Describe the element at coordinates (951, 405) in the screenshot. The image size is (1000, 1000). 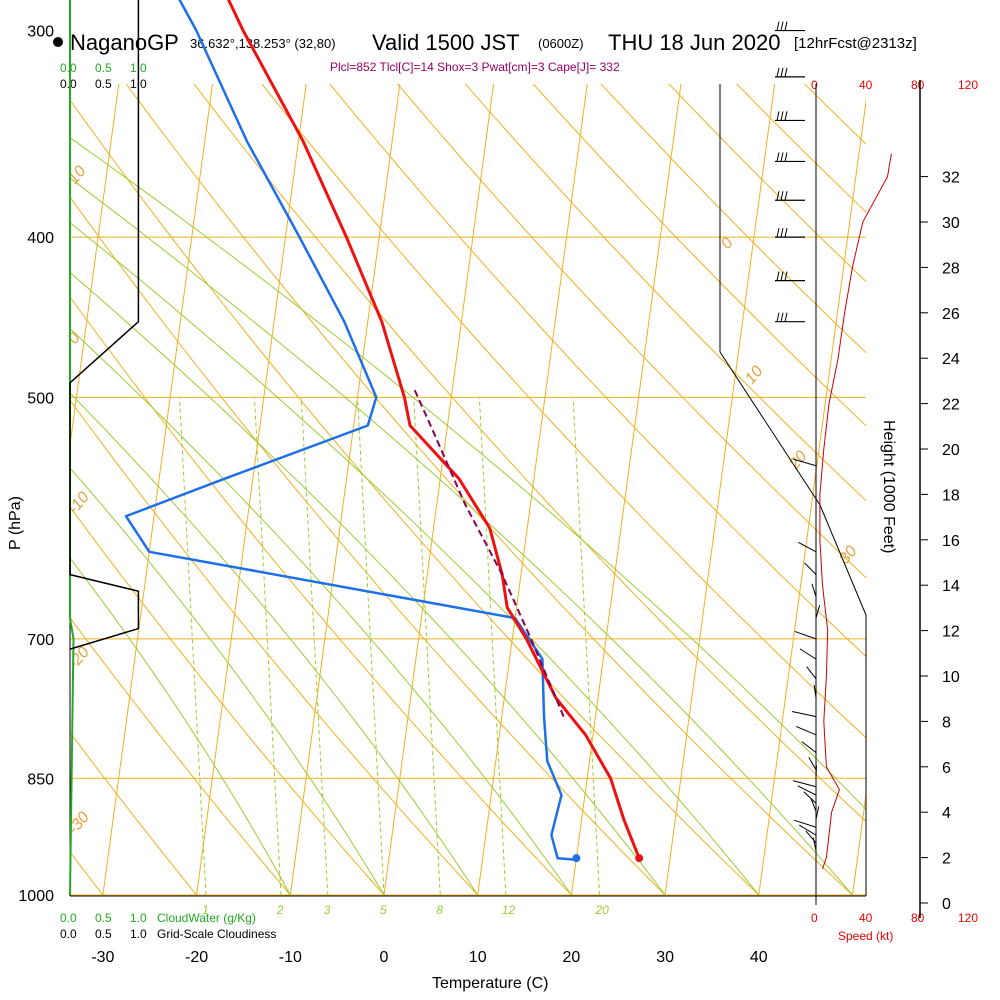
I see `height-tick-22: 22` at that location.